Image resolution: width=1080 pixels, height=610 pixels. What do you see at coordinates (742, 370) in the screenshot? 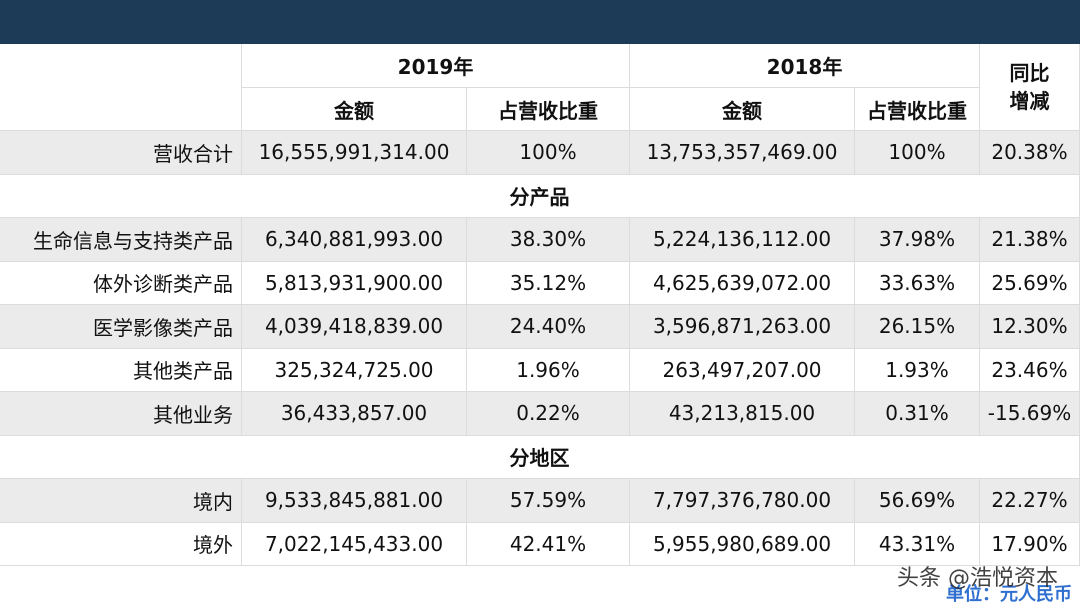
I see `cell: 263,497,207.00` at bounding box center [742, 370].